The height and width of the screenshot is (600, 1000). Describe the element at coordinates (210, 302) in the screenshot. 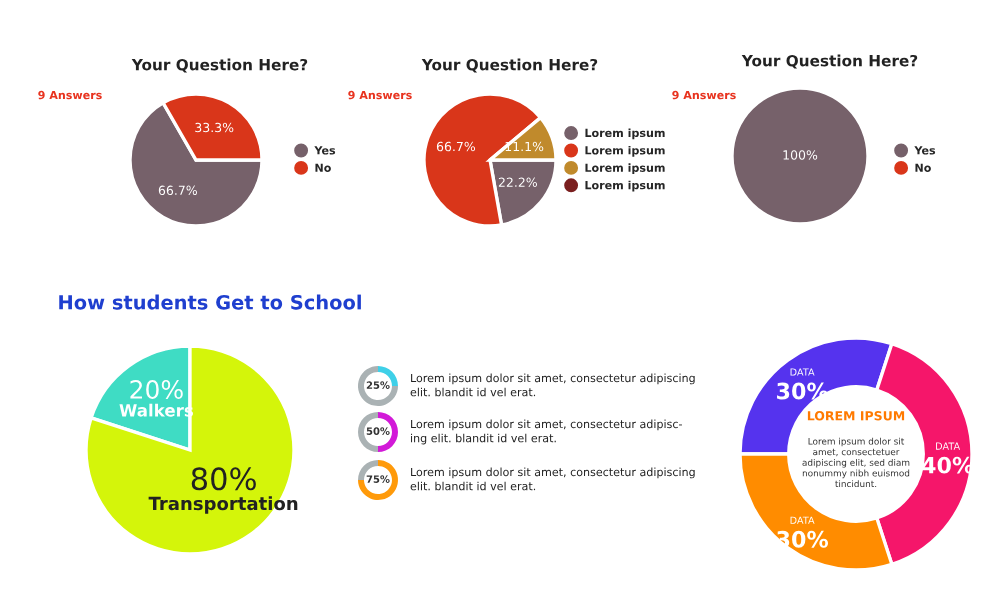

I see `chart-title: How students Get to School` at that location.